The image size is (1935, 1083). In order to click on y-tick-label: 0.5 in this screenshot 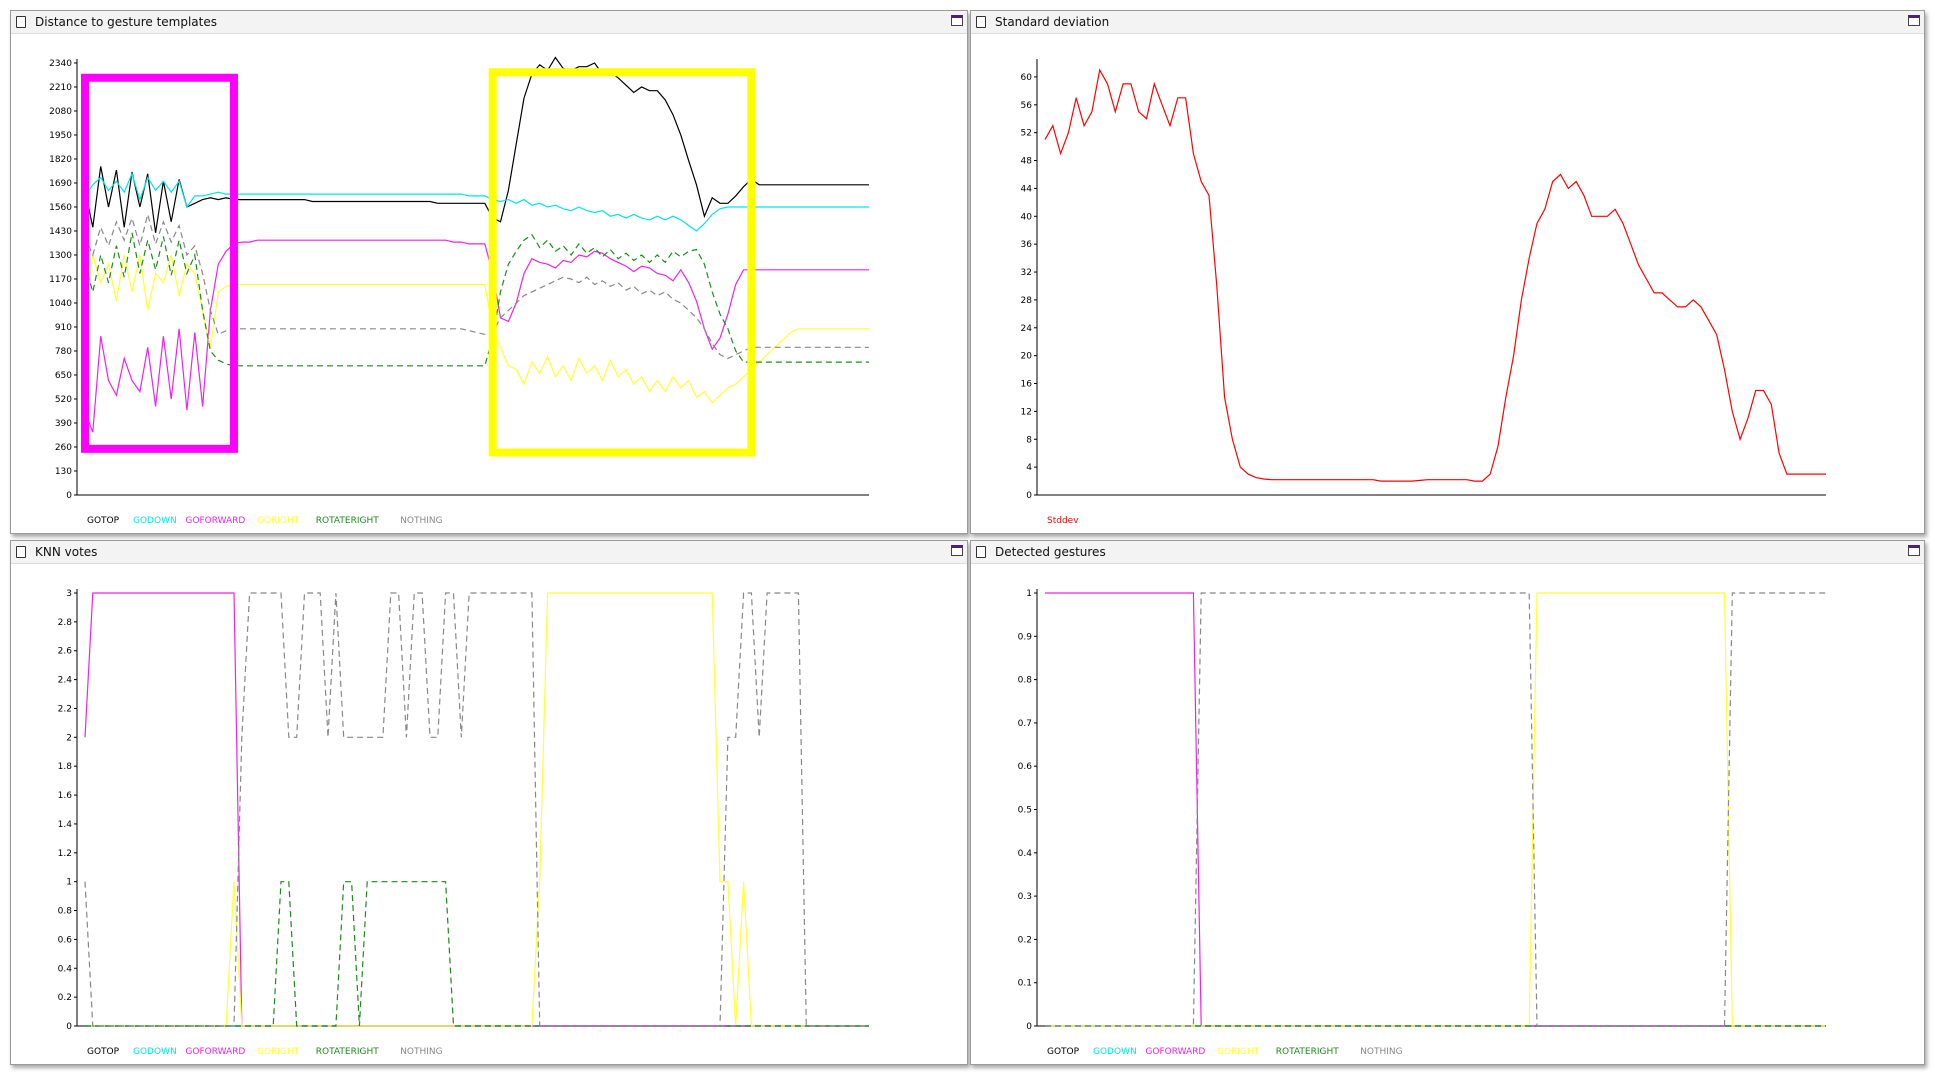, I will do `click(1025, 811)`.